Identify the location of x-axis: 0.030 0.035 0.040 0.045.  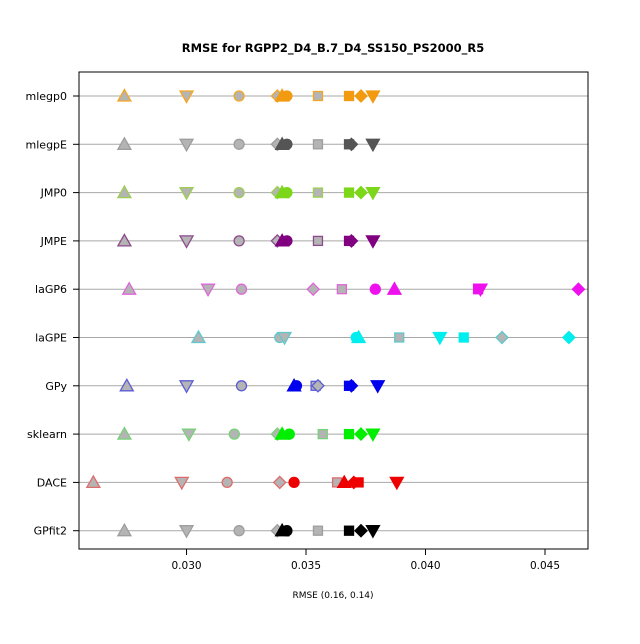
(366, 560).